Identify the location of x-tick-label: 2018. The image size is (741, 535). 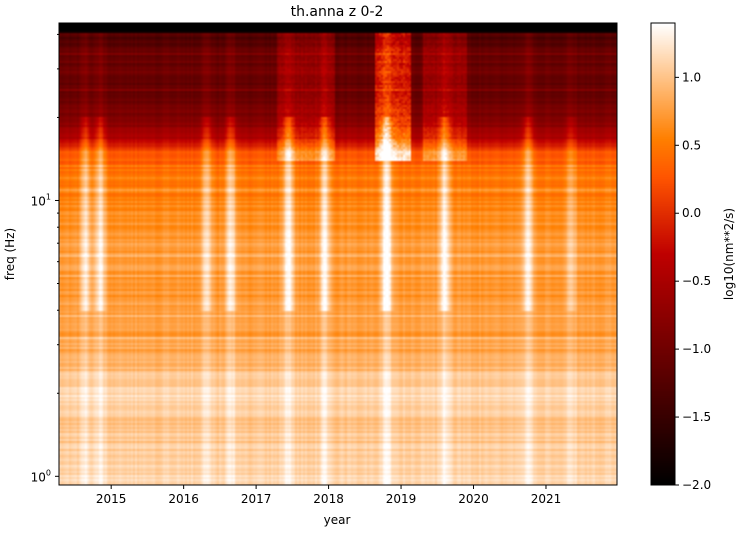
(328, 499).